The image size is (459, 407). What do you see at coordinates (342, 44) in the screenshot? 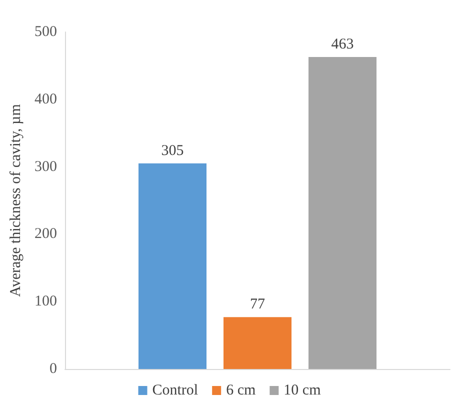
I see `data-label: 463` at bounding box center [342, 44].